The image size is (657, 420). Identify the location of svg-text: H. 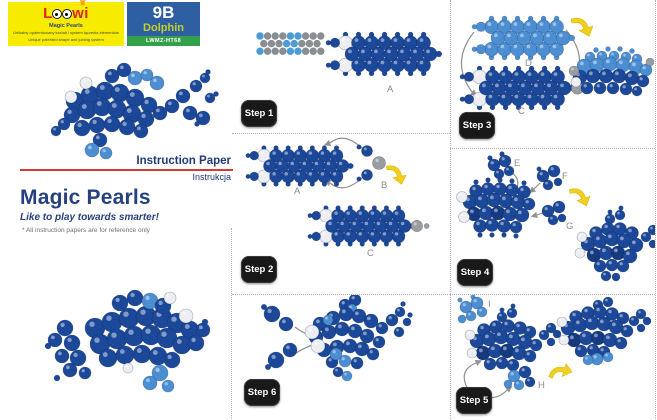
(541, 385).